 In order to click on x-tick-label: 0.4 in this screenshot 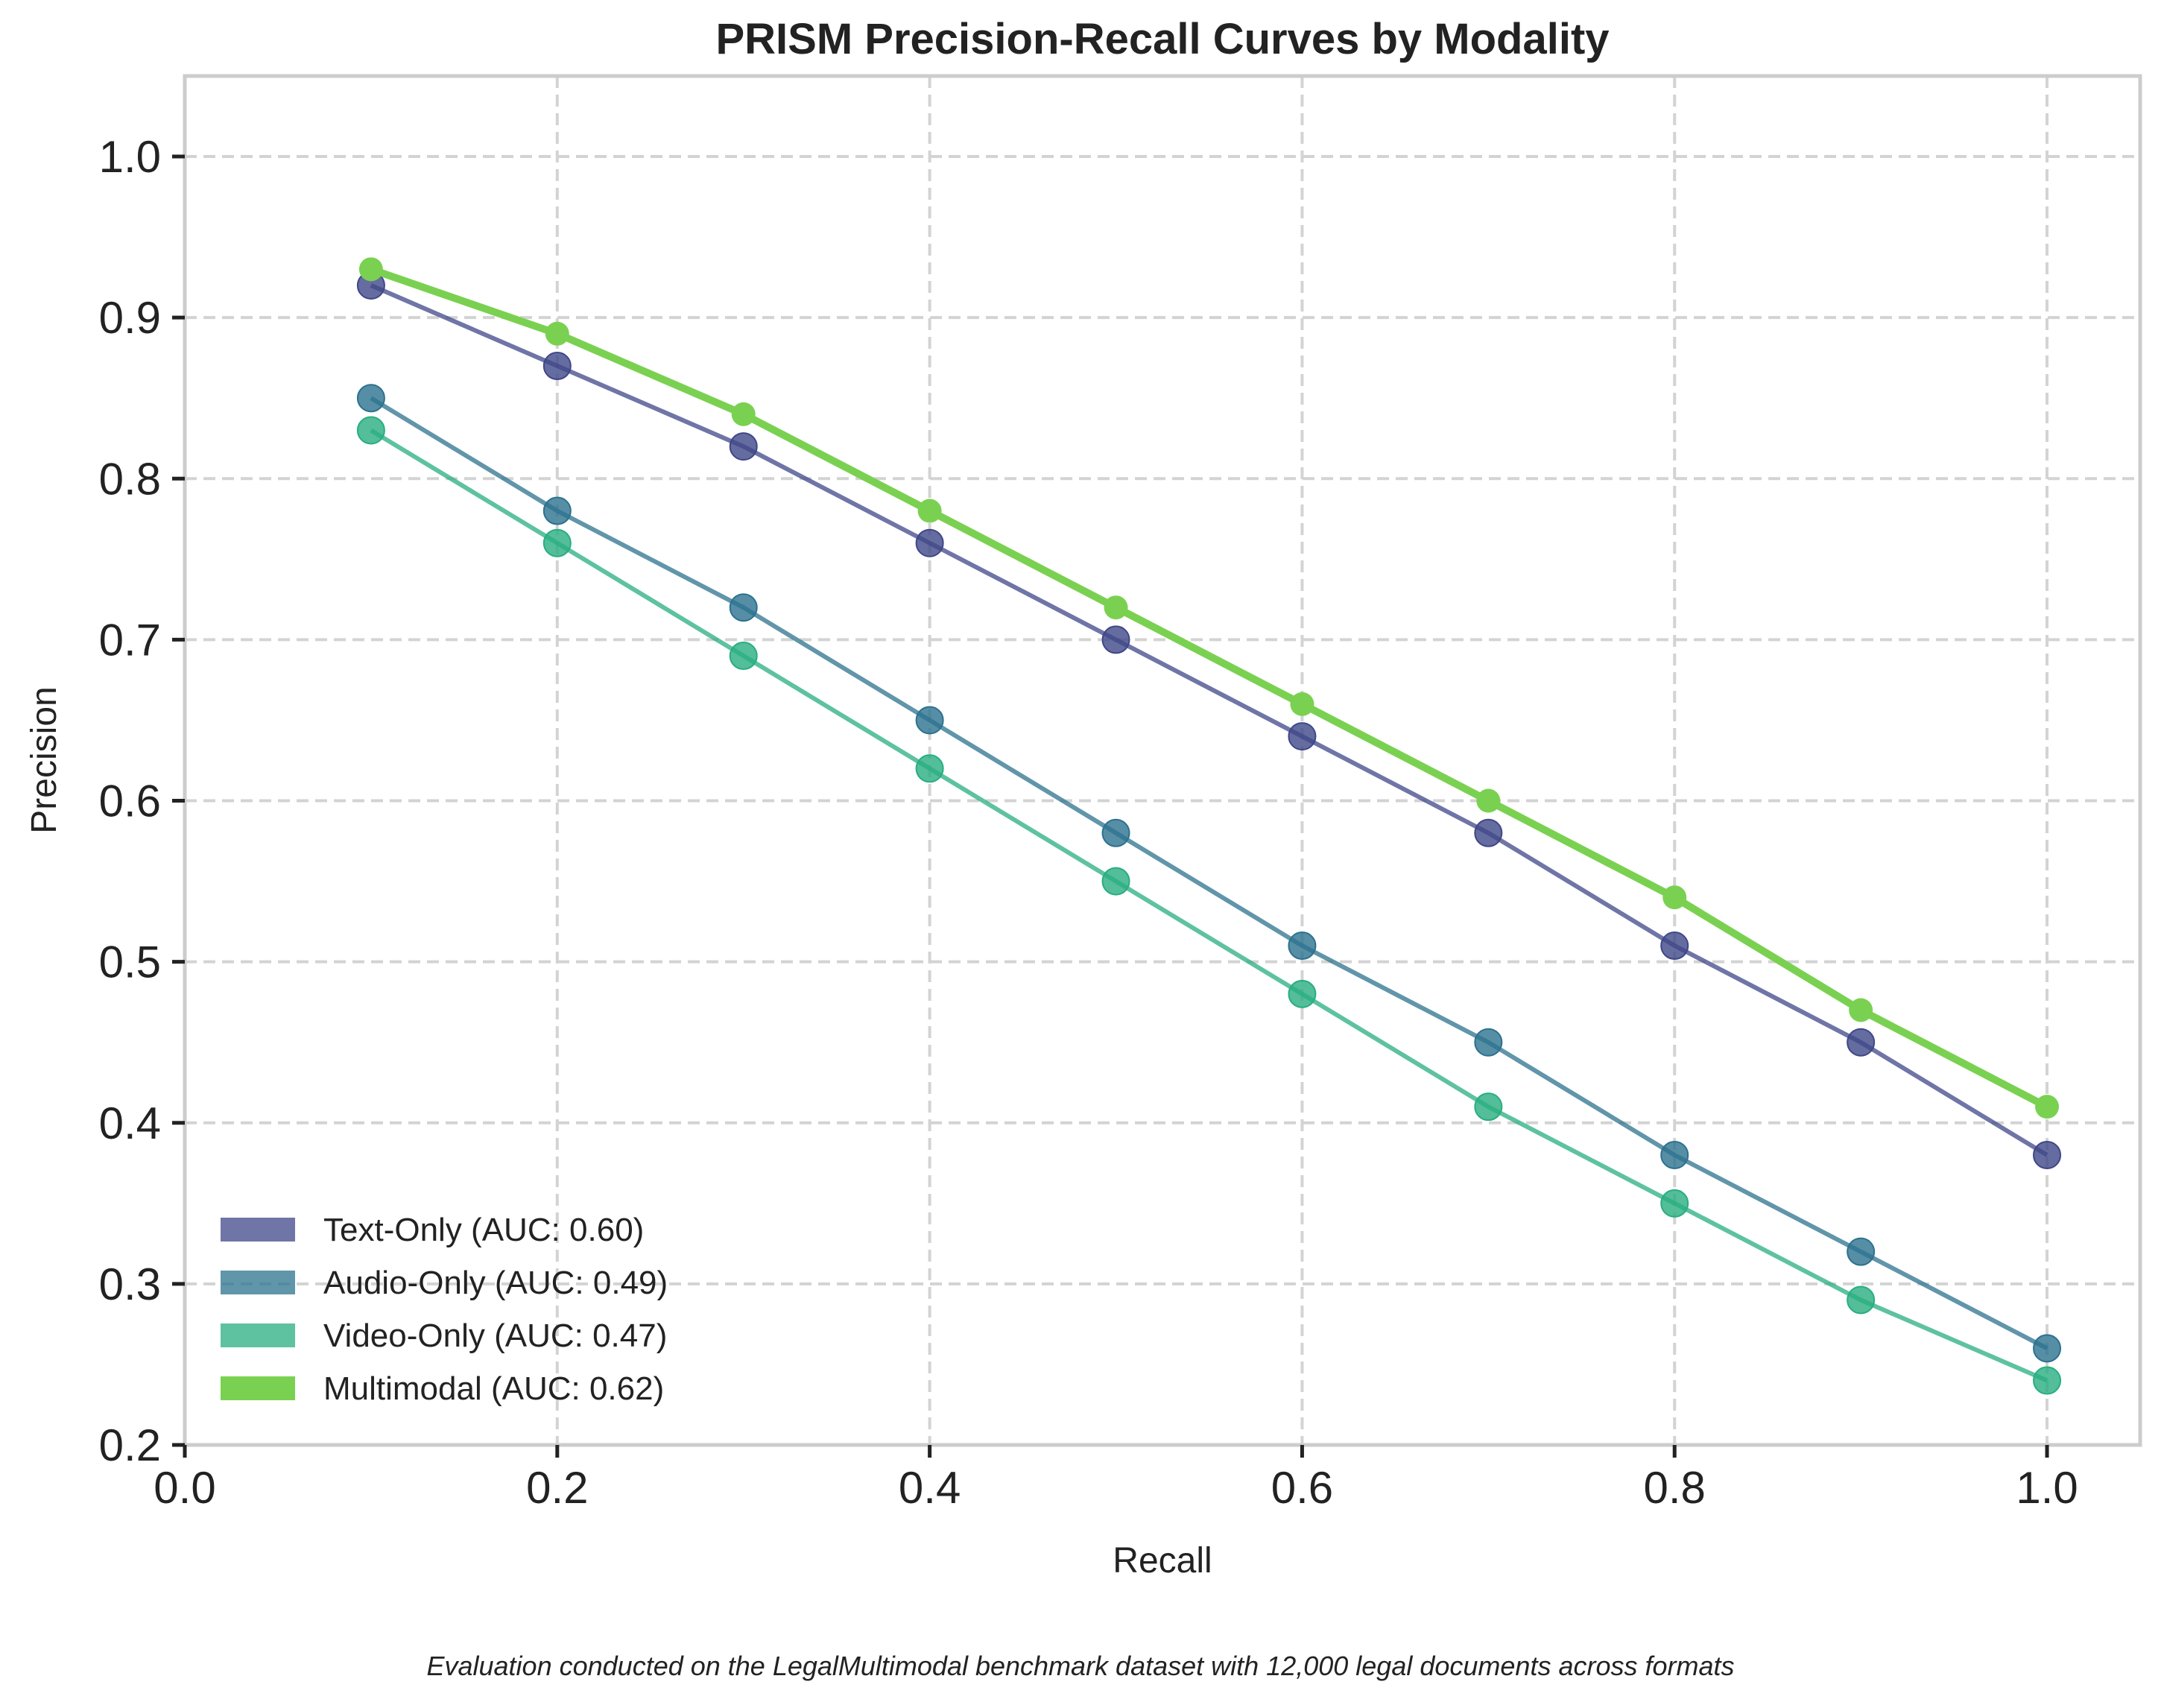, I will do `click(930, 1488)`.